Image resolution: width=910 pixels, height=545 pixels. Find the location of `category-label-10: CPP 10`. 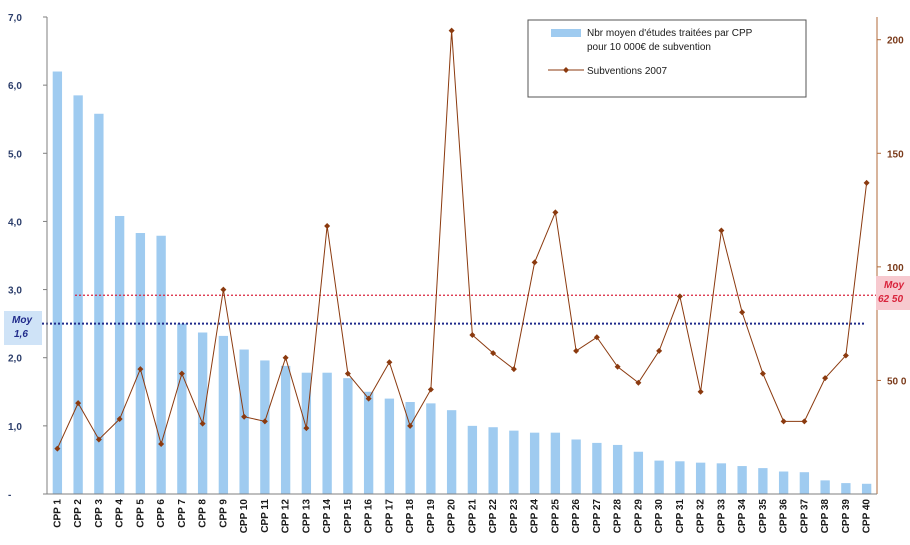

category-label-10: CPP 10 is located at coordinates (244, 516).